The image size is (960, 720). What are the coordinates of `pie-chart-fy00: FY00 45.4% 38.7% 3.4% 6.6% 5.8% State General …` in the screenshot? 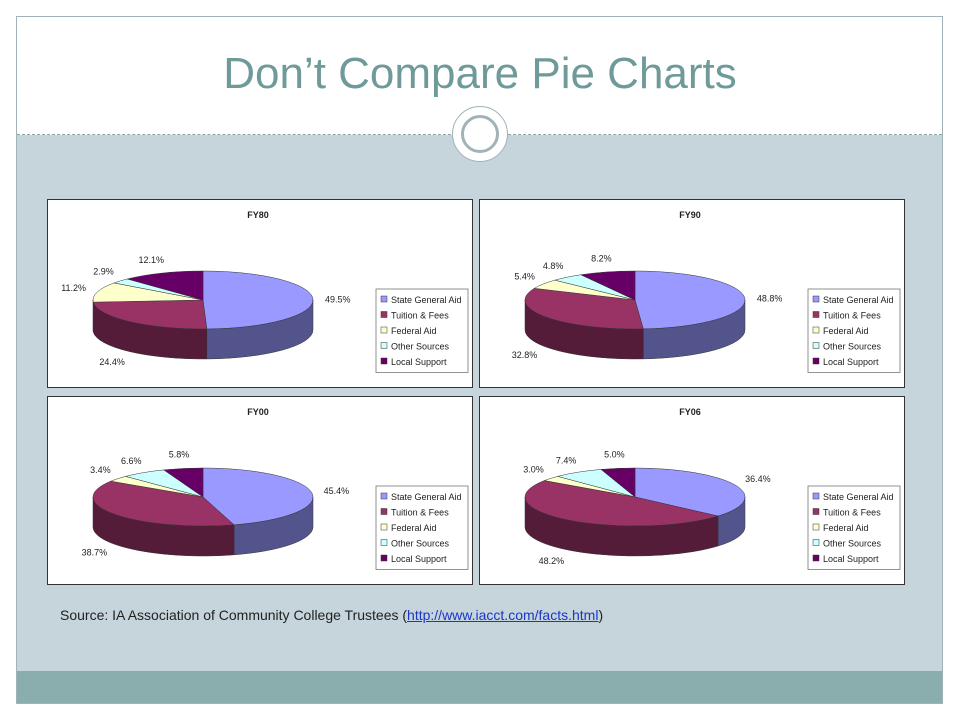 It's located at (275, 488).